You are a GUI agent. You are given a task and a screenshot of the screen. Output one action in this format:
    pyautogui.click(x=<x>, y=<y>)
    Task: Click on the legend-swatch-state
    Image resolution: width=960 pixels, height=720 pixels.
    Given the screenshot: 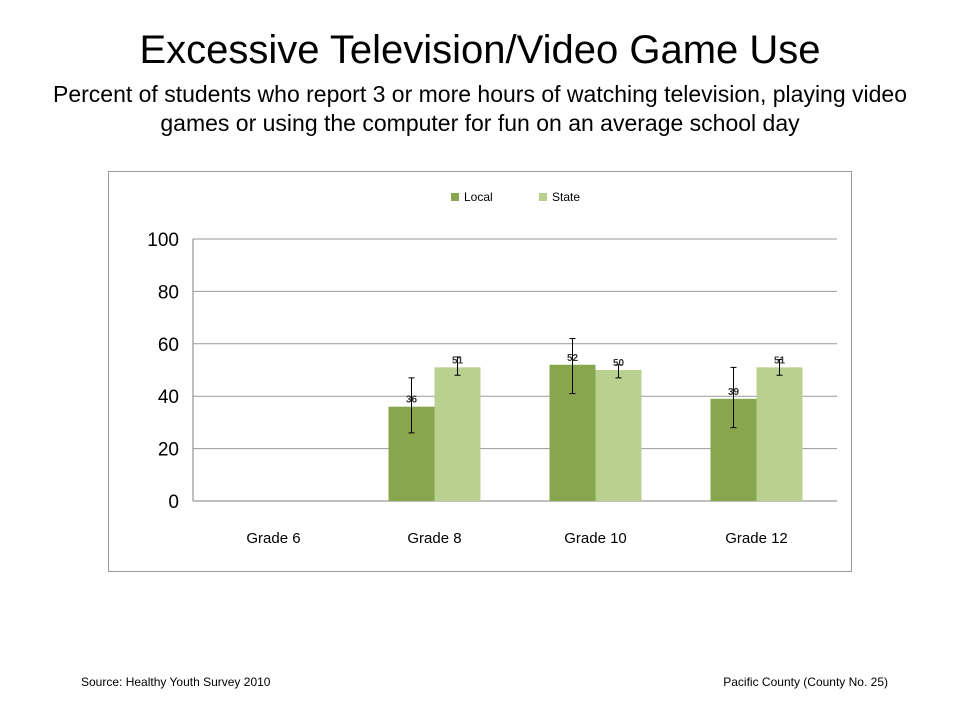 What is the action you would take?
    pyautogui.click(x=543, y=197)
    